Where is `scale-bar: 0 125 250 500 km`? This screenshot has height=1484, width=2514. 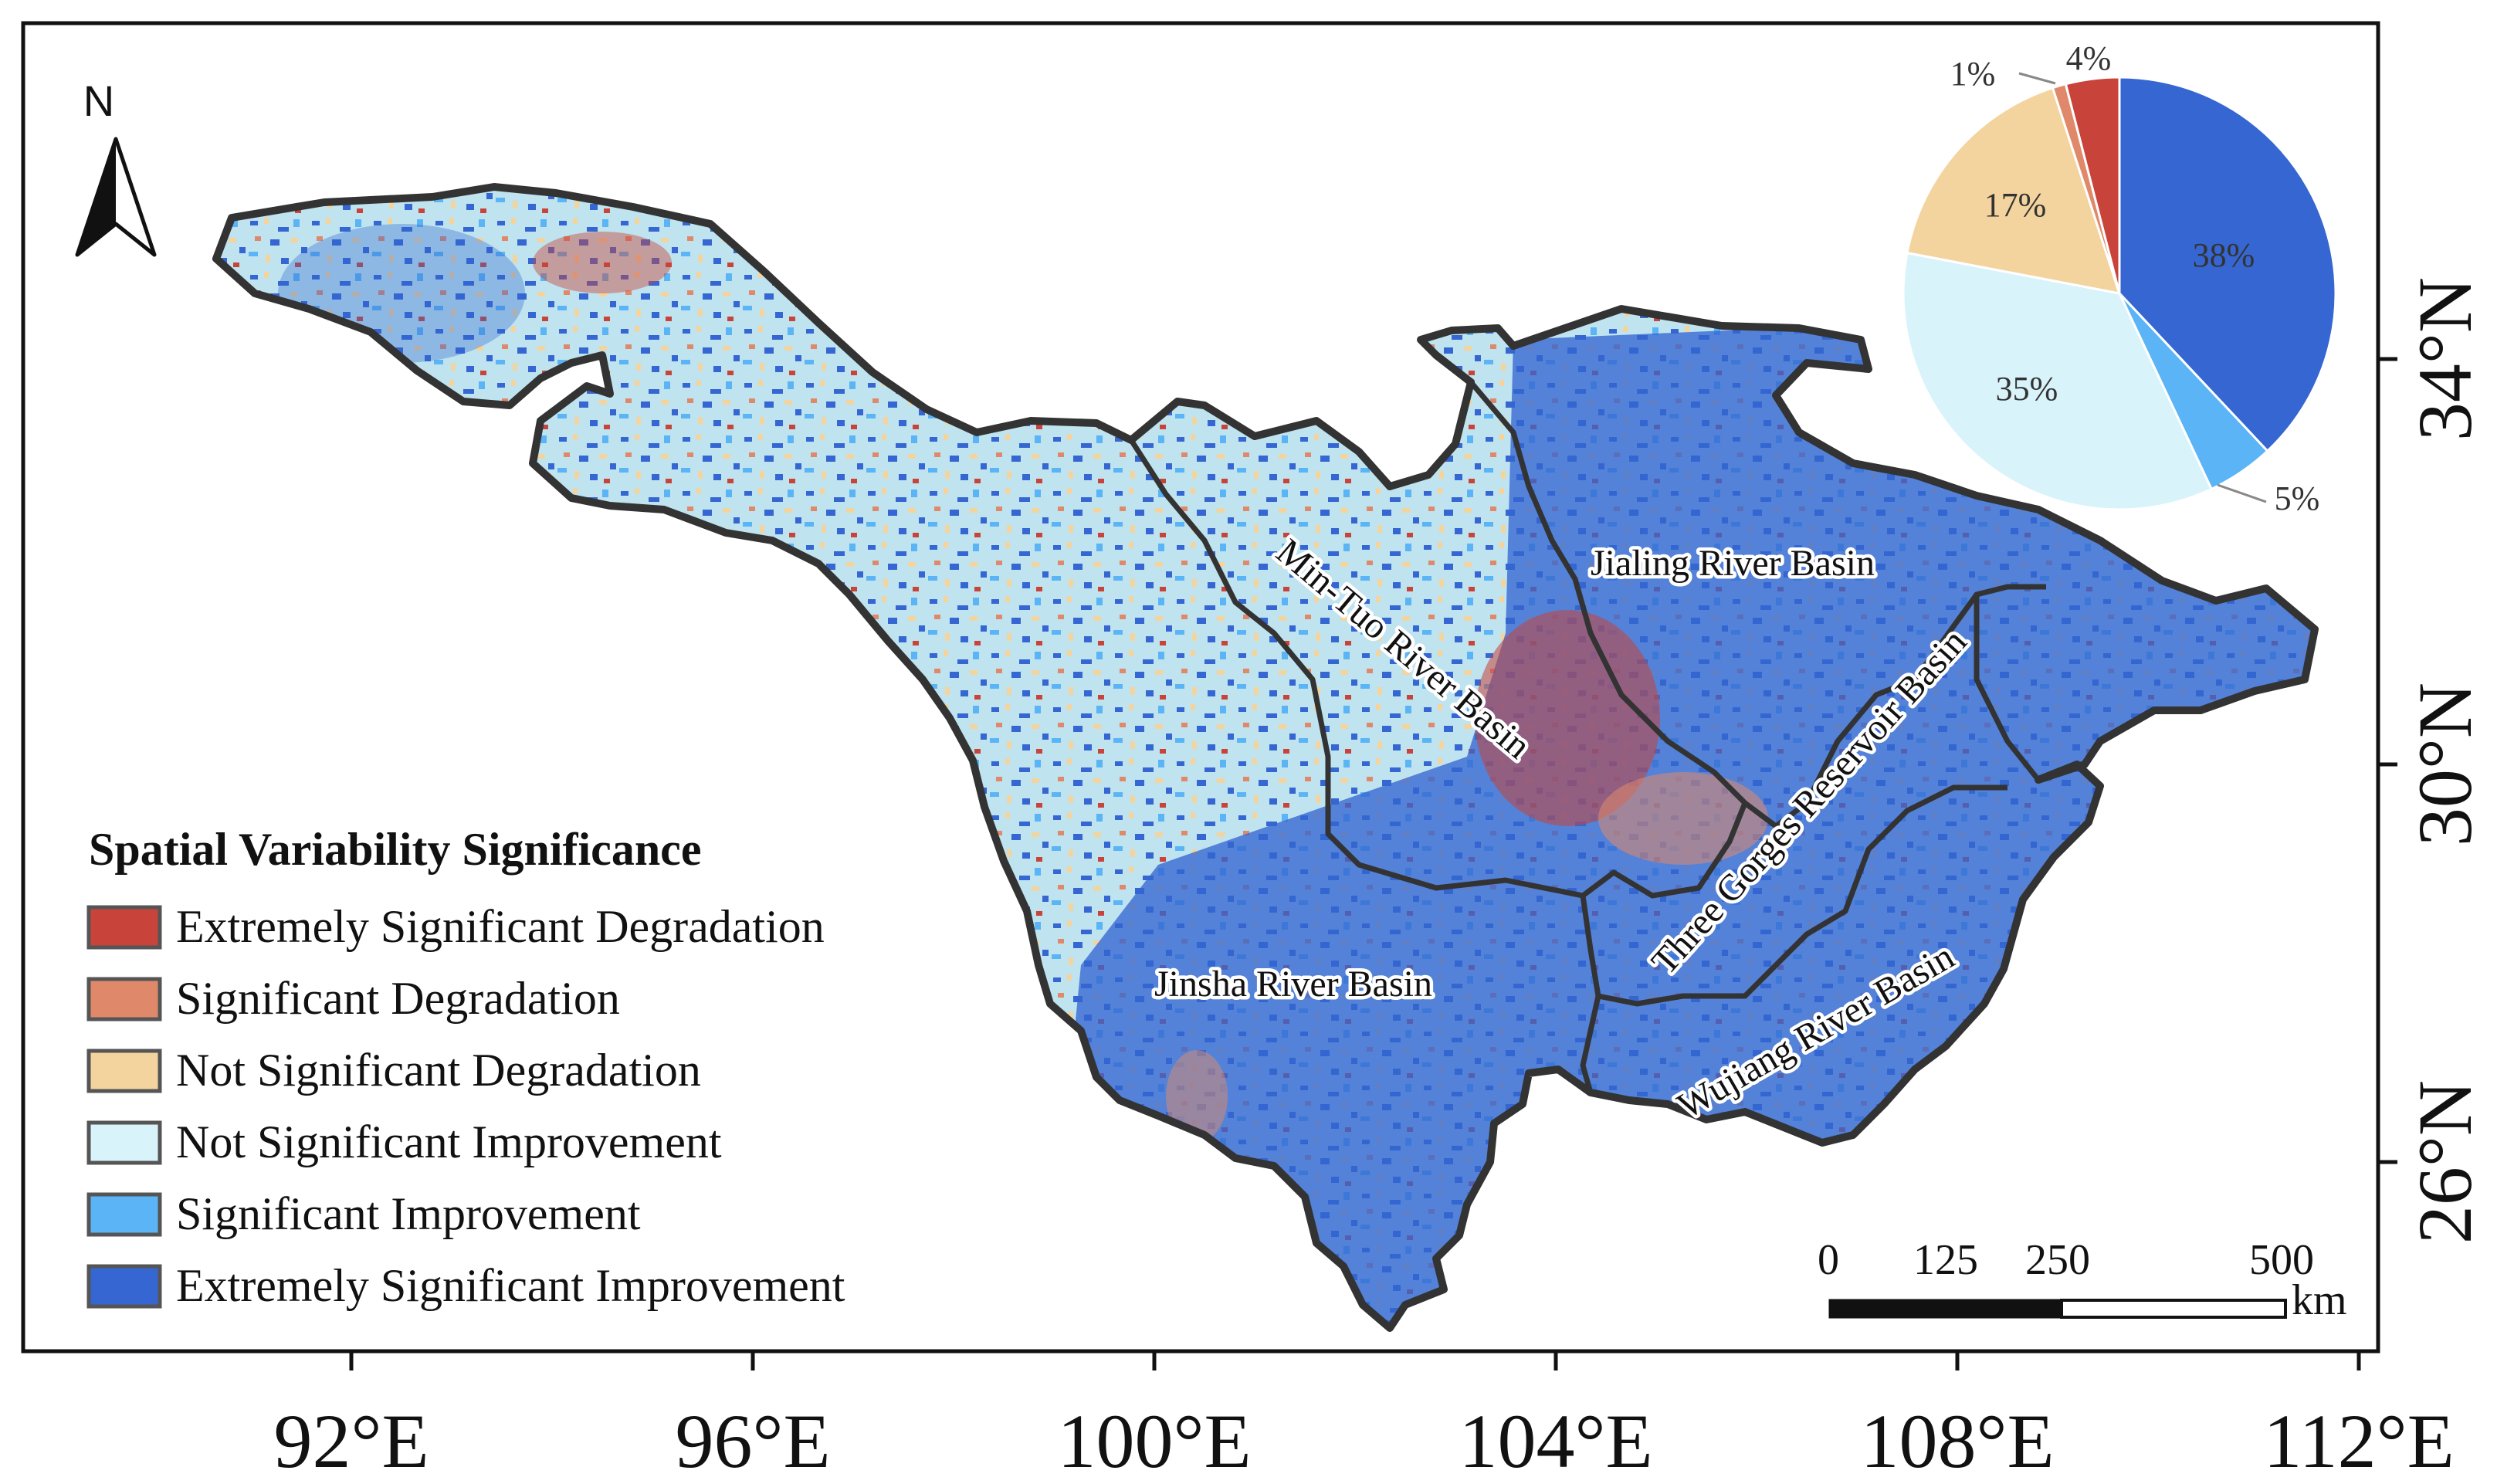
scale-bar: 0 125 250 500 km is located at coordinates (2082, 1280).